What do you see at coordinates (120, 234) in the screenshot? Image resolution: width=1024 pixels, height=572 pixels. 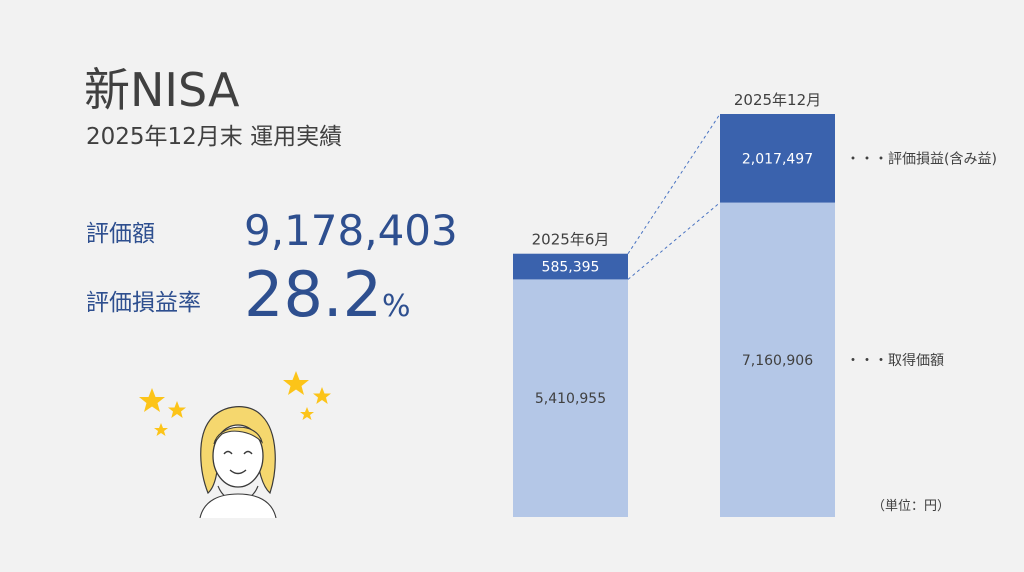 I see `valuation-label: 評価額` at bounding box center [120, 234].